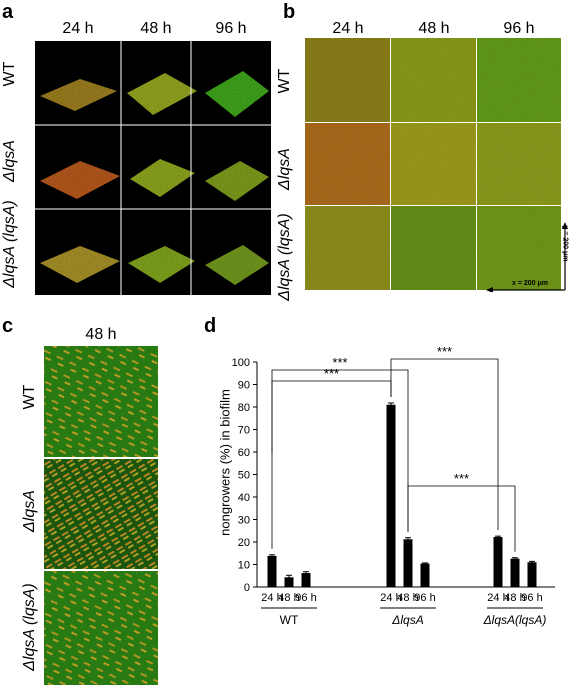 This screenshot has height=690, width=577. I want to click on panel-c-image-stack, so click(101, 515).